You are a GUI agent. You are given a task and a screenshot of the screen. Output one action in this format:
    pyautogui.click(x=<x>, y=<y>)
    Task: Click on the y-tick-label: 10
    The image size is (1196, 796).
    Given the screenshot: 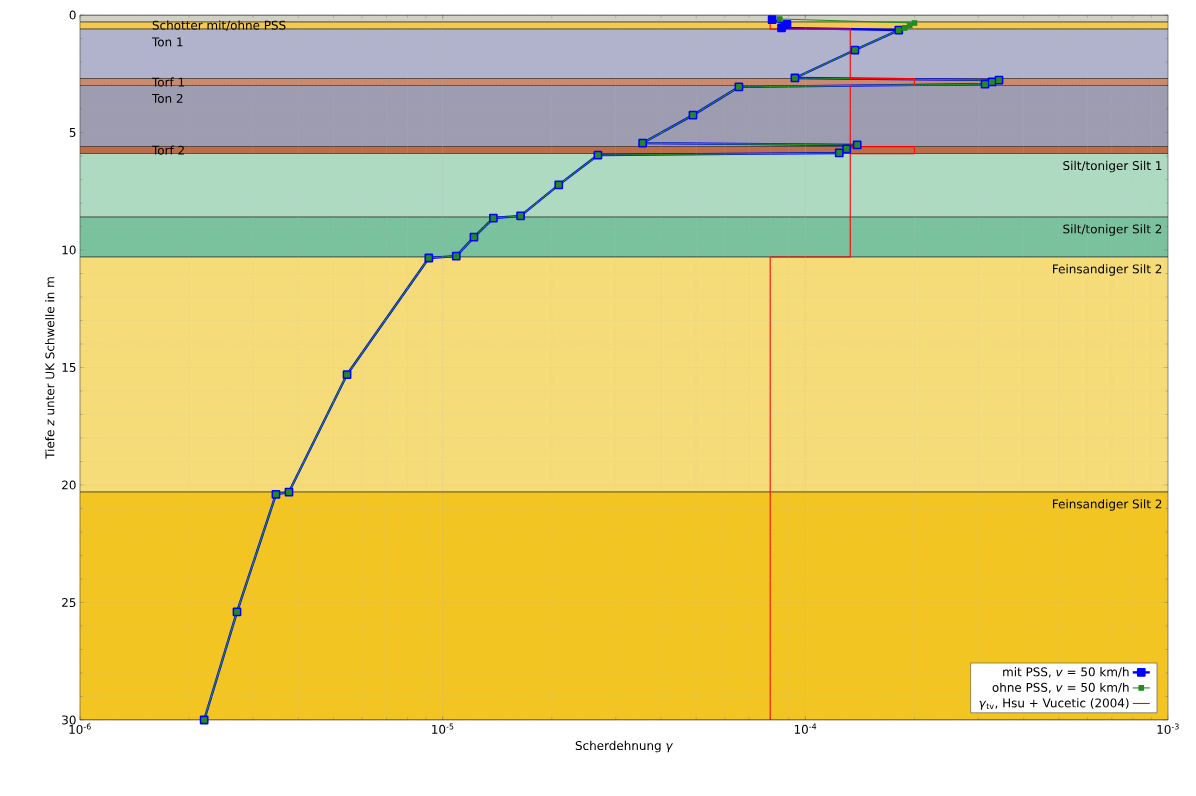 What is the action you would take?
    pyautogui.click(x=69, y=250)
    